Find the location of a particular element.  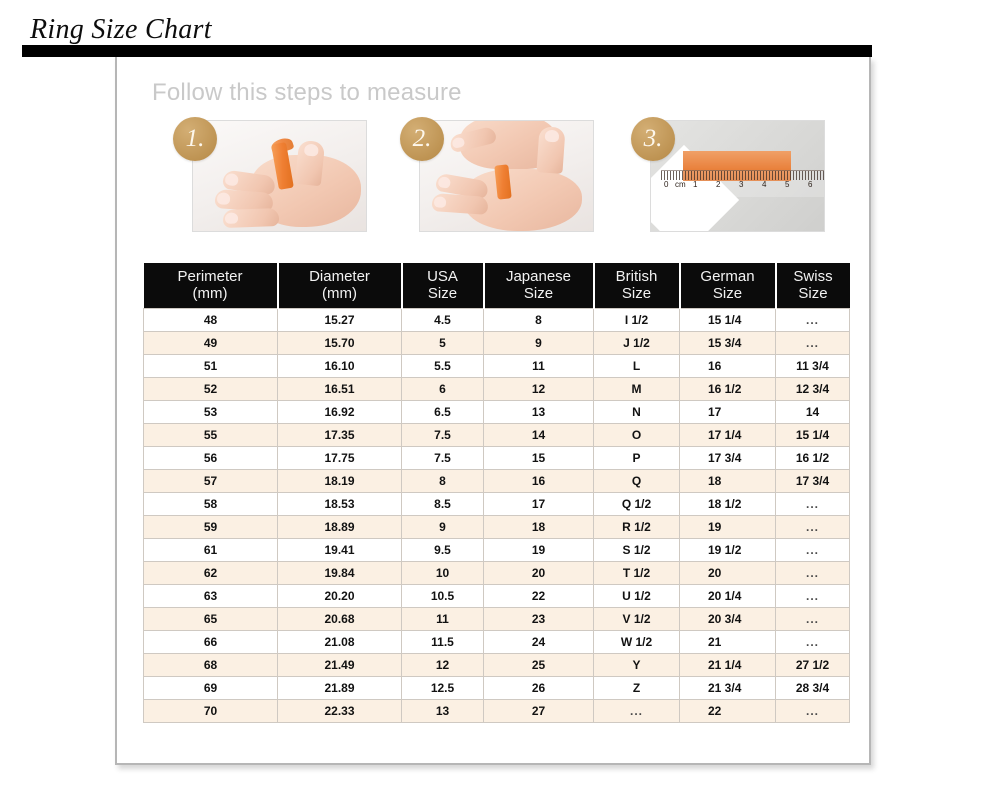

table-row: 57 18.19 8 16 Q 18 17 3/4 is located at coordinates (496, 481).